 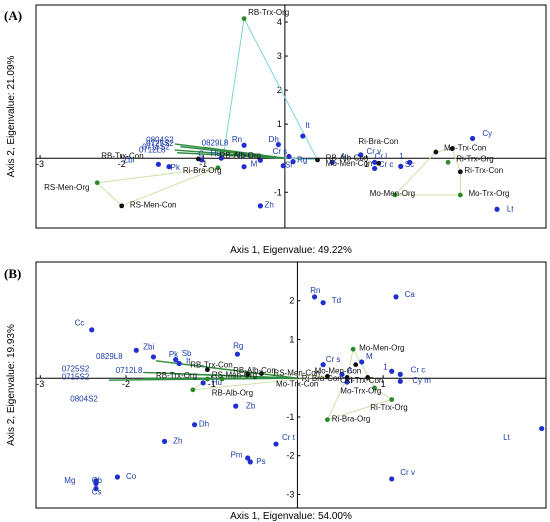 I want to click on treatment-label: RS-Men-Con, so click(x=296, y=373).